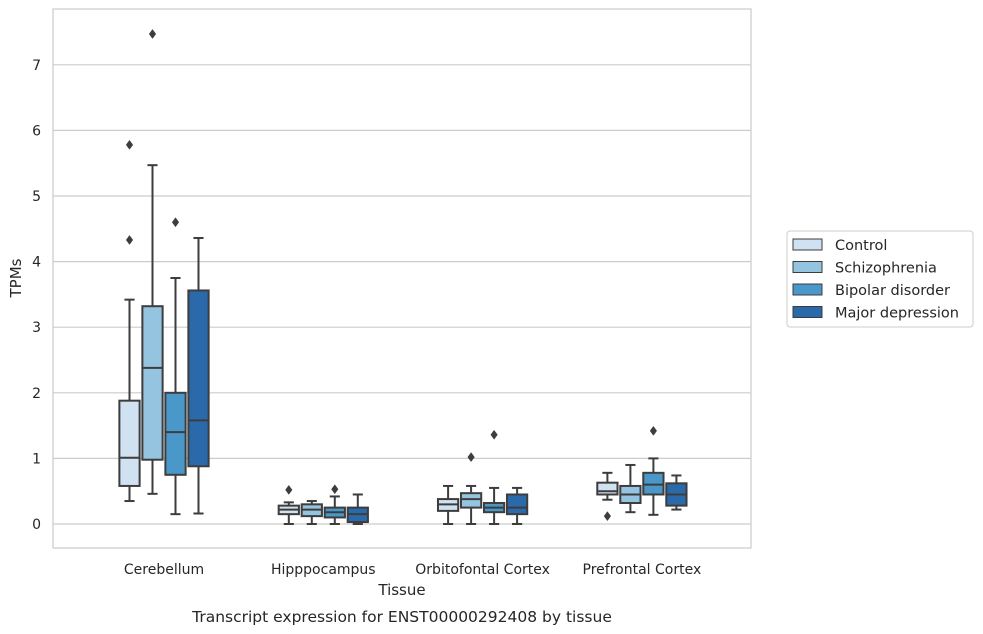  What do you see at coordinates (482, 570) in the screenshot?
I see `x-tick-label: Orbitofontal Cortex` at bounding box center [482, 570].